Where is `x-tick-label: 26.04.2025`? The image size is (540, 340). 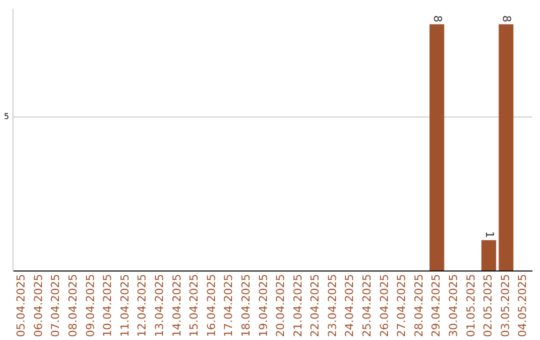
x-tick-label: 26.04.2025 is located at coordinates (384, 306).